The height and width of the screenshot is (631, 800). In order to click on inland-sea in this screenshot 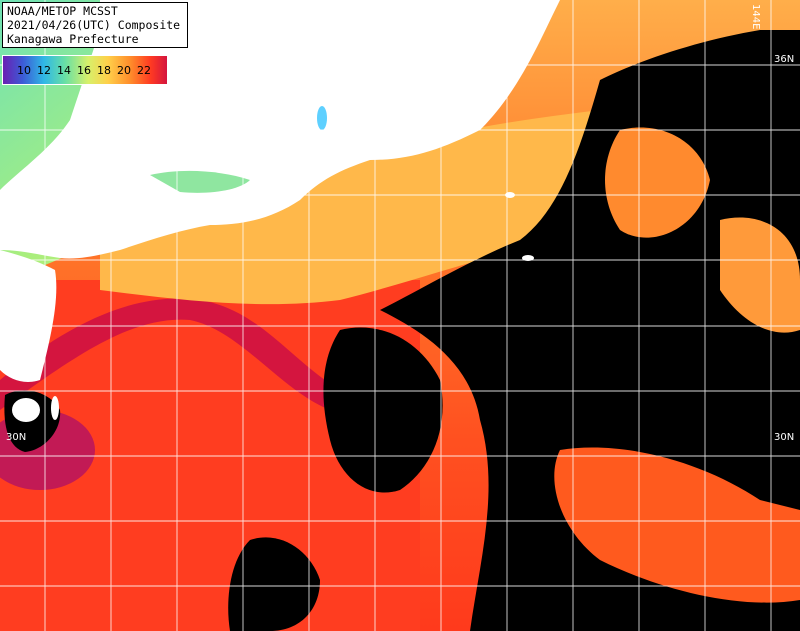, I will do `click(200, 181)`.